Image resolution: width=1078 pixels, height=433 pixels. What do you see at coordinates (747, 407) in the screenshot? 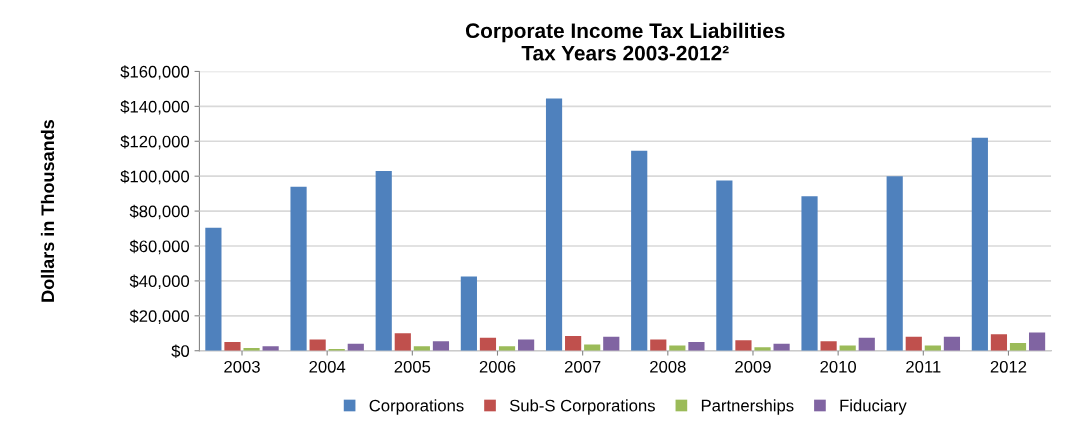
I see `legend-label: Partnerships` at bounding box center [747, 407].